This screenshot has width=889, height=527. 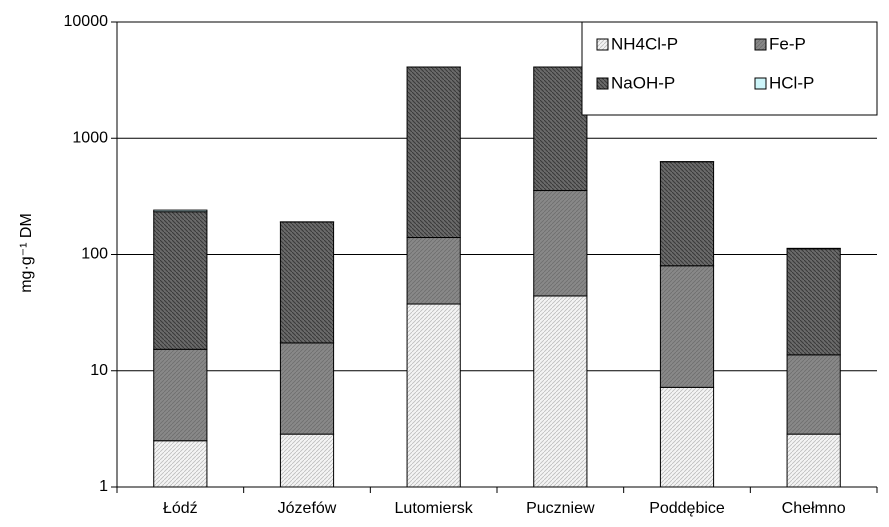 What do you see at coordinates (433, 271) in the screenshot?
I see `bar-lutomiersk-fe-p` at bounding box center [433, 271].